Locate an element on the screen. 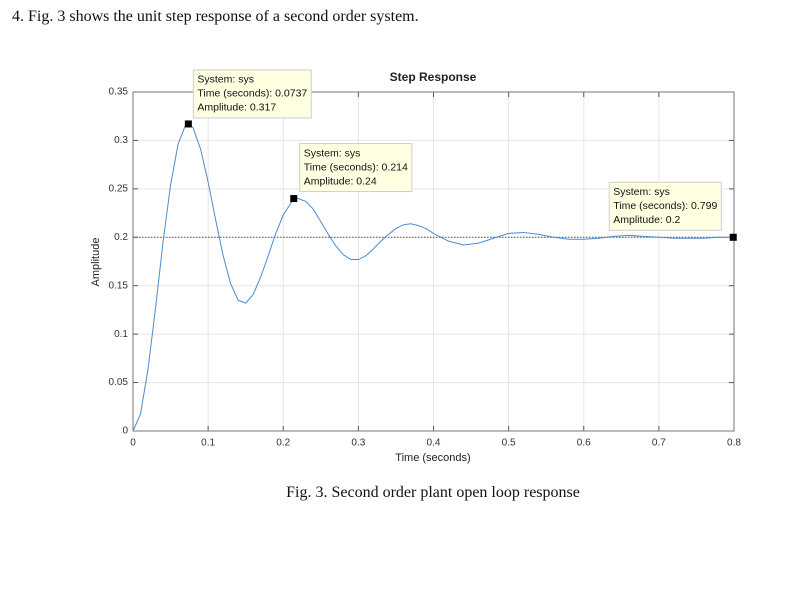  x-tick-label: 0.8 is located at coordinates (734, 443).